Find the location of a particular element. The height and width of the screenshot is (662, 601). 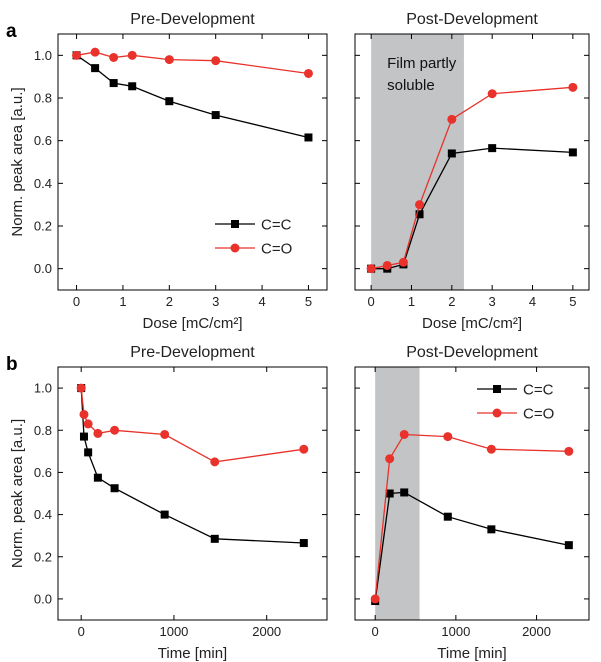

panel-letter: b is located at coordinates (12, 364).